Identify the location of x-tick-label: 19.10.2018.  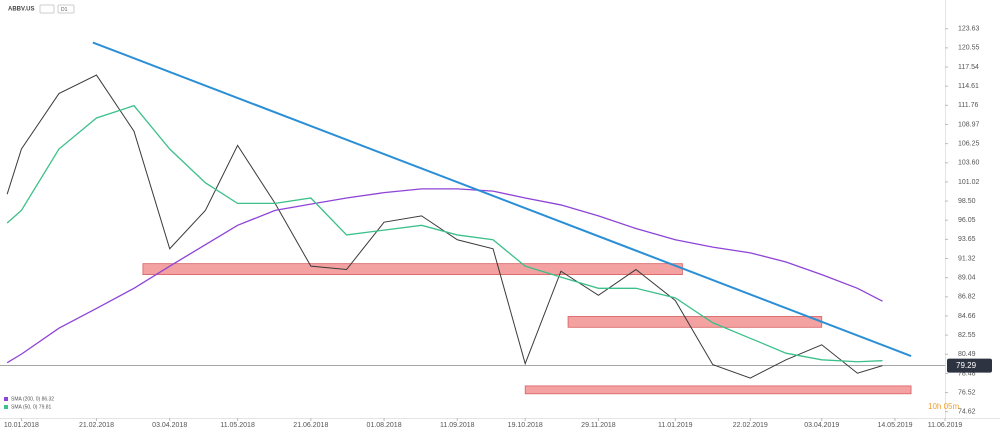
(525, 425).